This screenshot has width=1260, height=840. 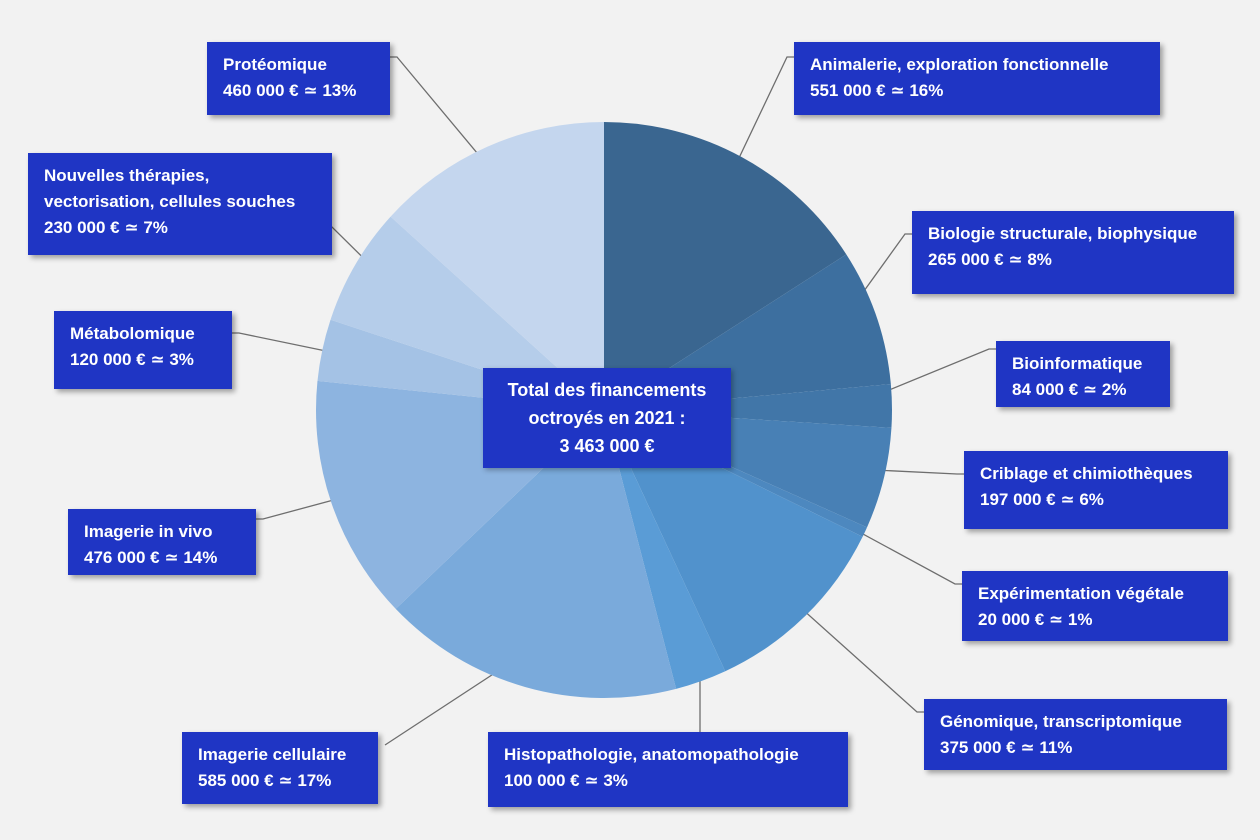 What do you see at coordinates (959, 64) in the screenshot?
I see `slice-title: Animalerie, exploration fonctionnelle` at bounding box center [959, 64].